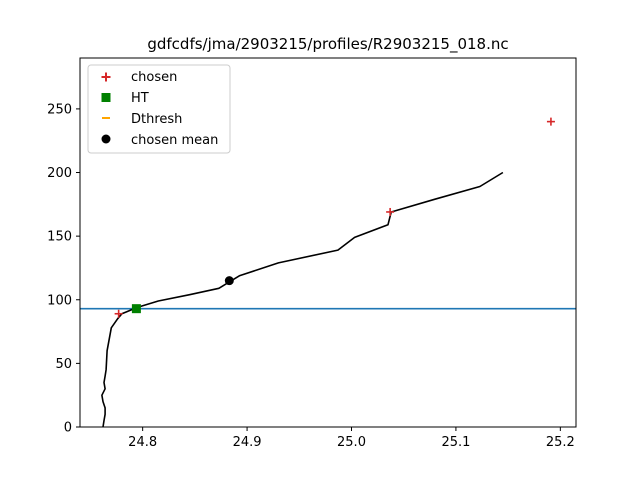  What do you see at coordinates (59, 300) in the screenshot?
I see `y-tick-label: 100` at bounding box center [59, 300].